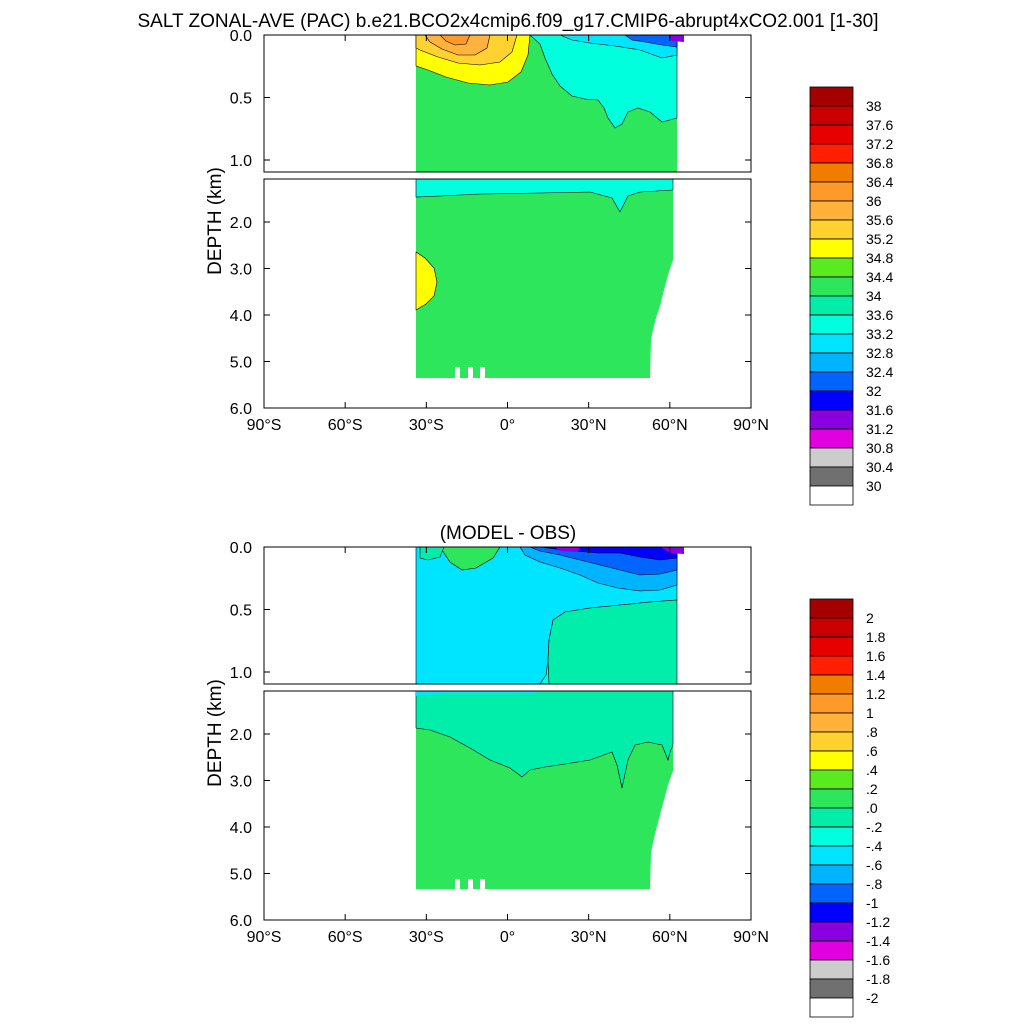 This screenshot has height=1024, width=1024. What do you see at coordinates (876, 656) in the screenshot?
I see `colorbar-label: 1.6` at bounding box center [876, 656].